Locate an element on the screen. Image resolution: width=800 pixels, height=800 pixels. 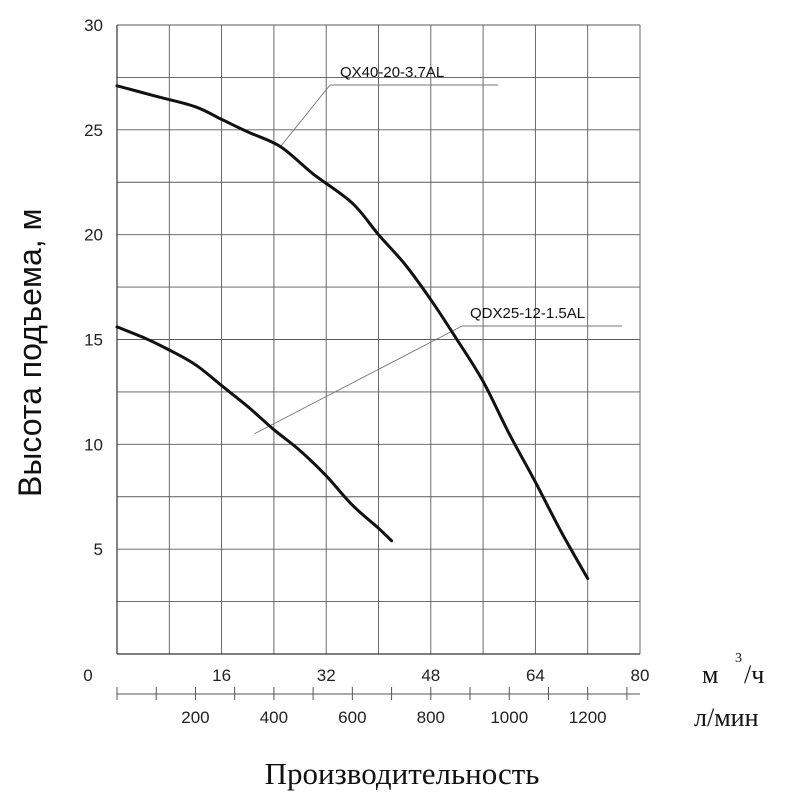
y-tick-label-3: 20 is located at coordinates (93, 235).